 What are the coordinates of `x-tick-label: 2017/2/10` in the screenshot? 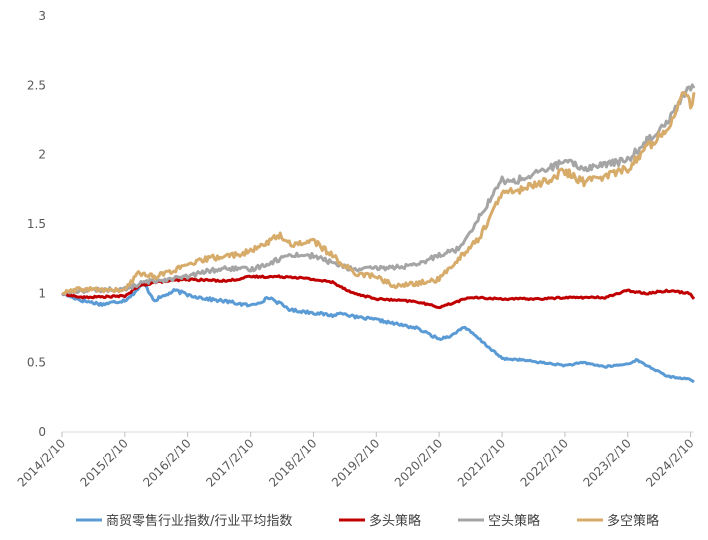 It's located at (229, 462).